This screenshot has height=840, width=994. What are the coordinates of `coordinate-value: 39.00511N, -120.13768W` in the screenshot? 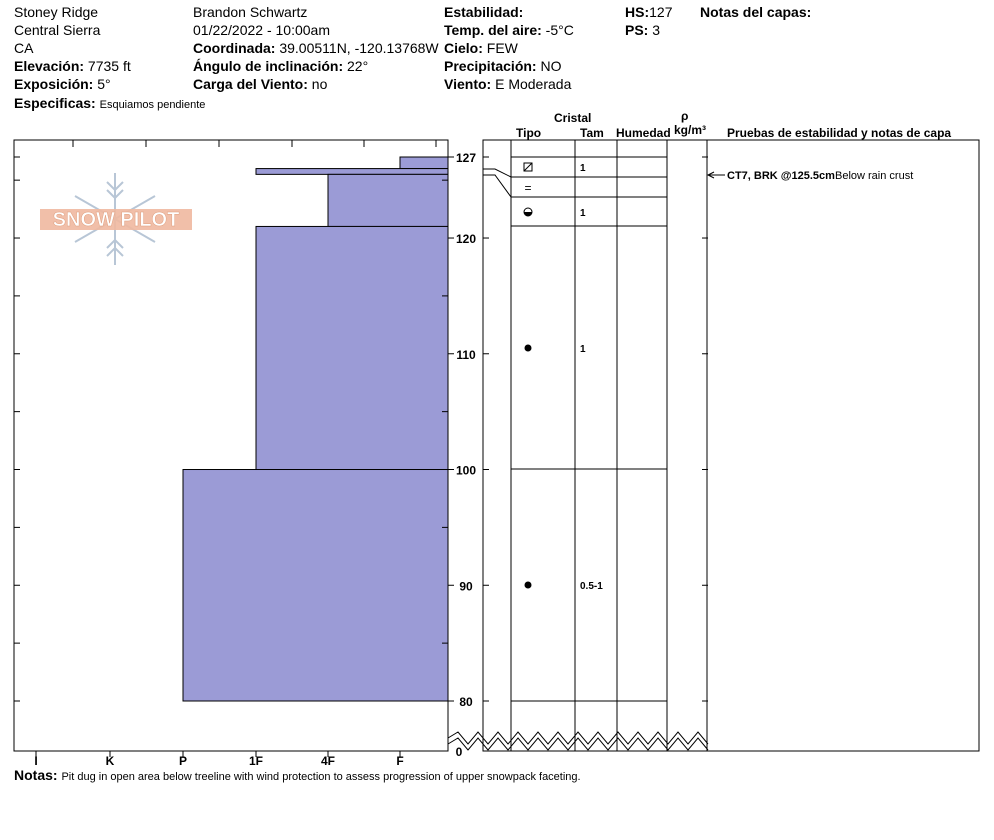 It's located at (359, 48).